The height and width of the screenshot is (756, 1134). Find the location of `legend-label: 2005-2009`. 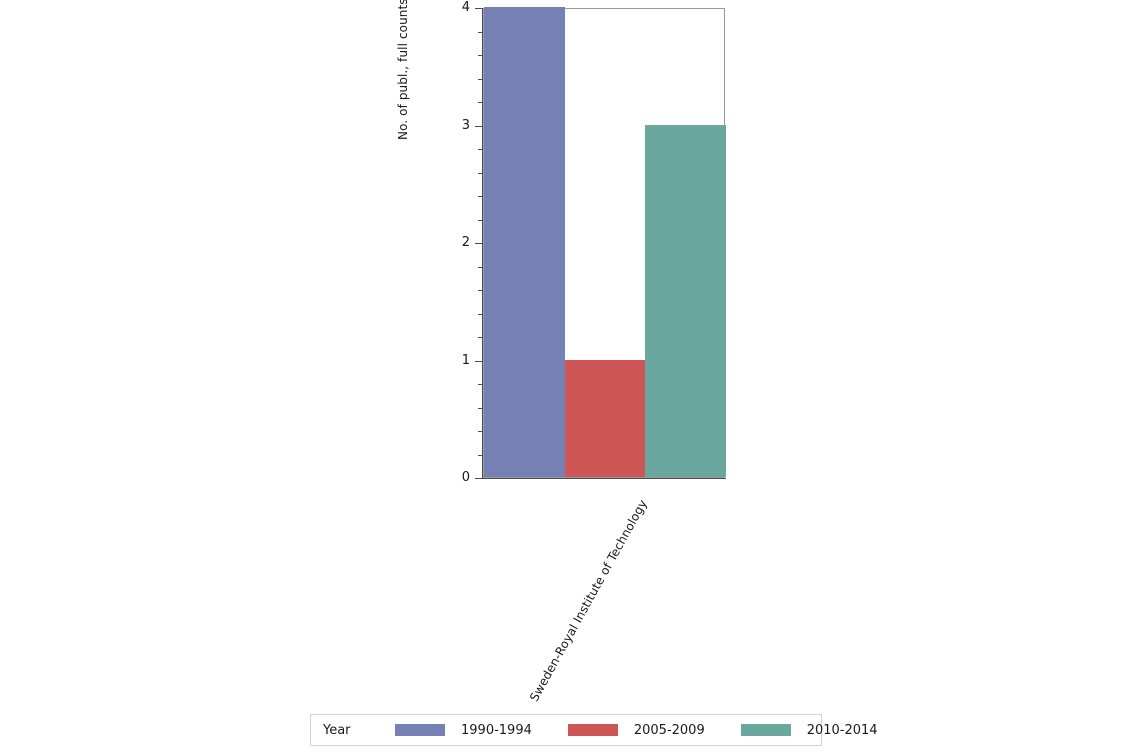

legend-label: 2005-2009 is located at coordinates (669, 730).